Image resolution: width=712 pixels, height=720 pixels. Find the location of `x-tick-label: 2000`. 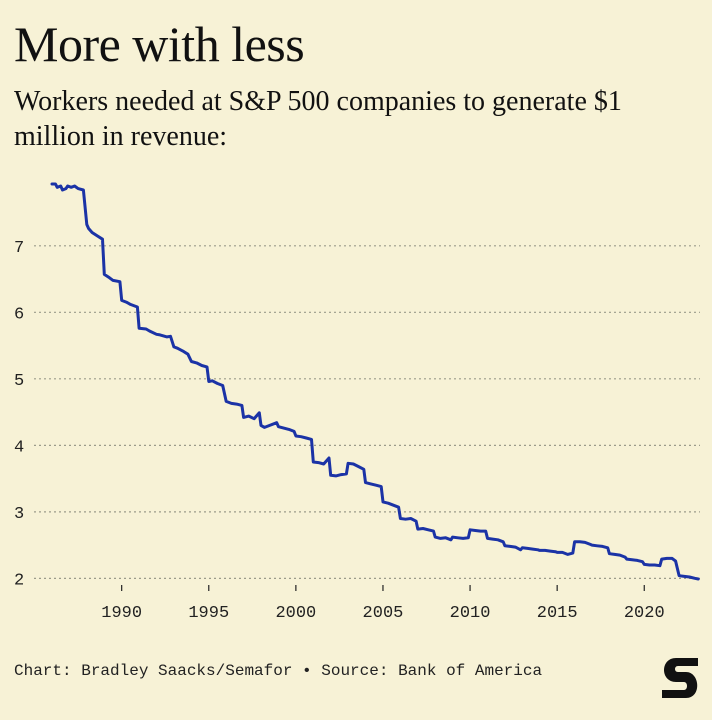

x-tick-label: 2000 is located at coordinates (295, 613).